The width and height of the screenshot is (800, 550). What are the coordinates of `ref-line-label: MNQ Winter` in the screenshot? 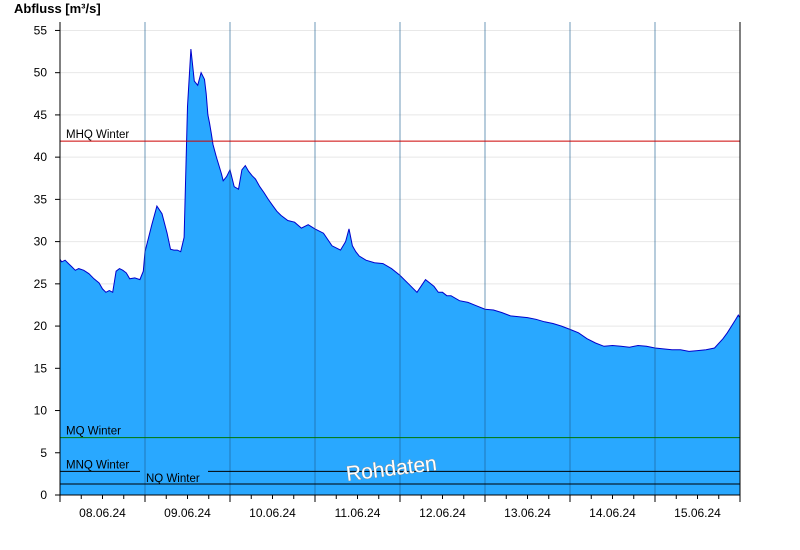 It's located at (97, 465).